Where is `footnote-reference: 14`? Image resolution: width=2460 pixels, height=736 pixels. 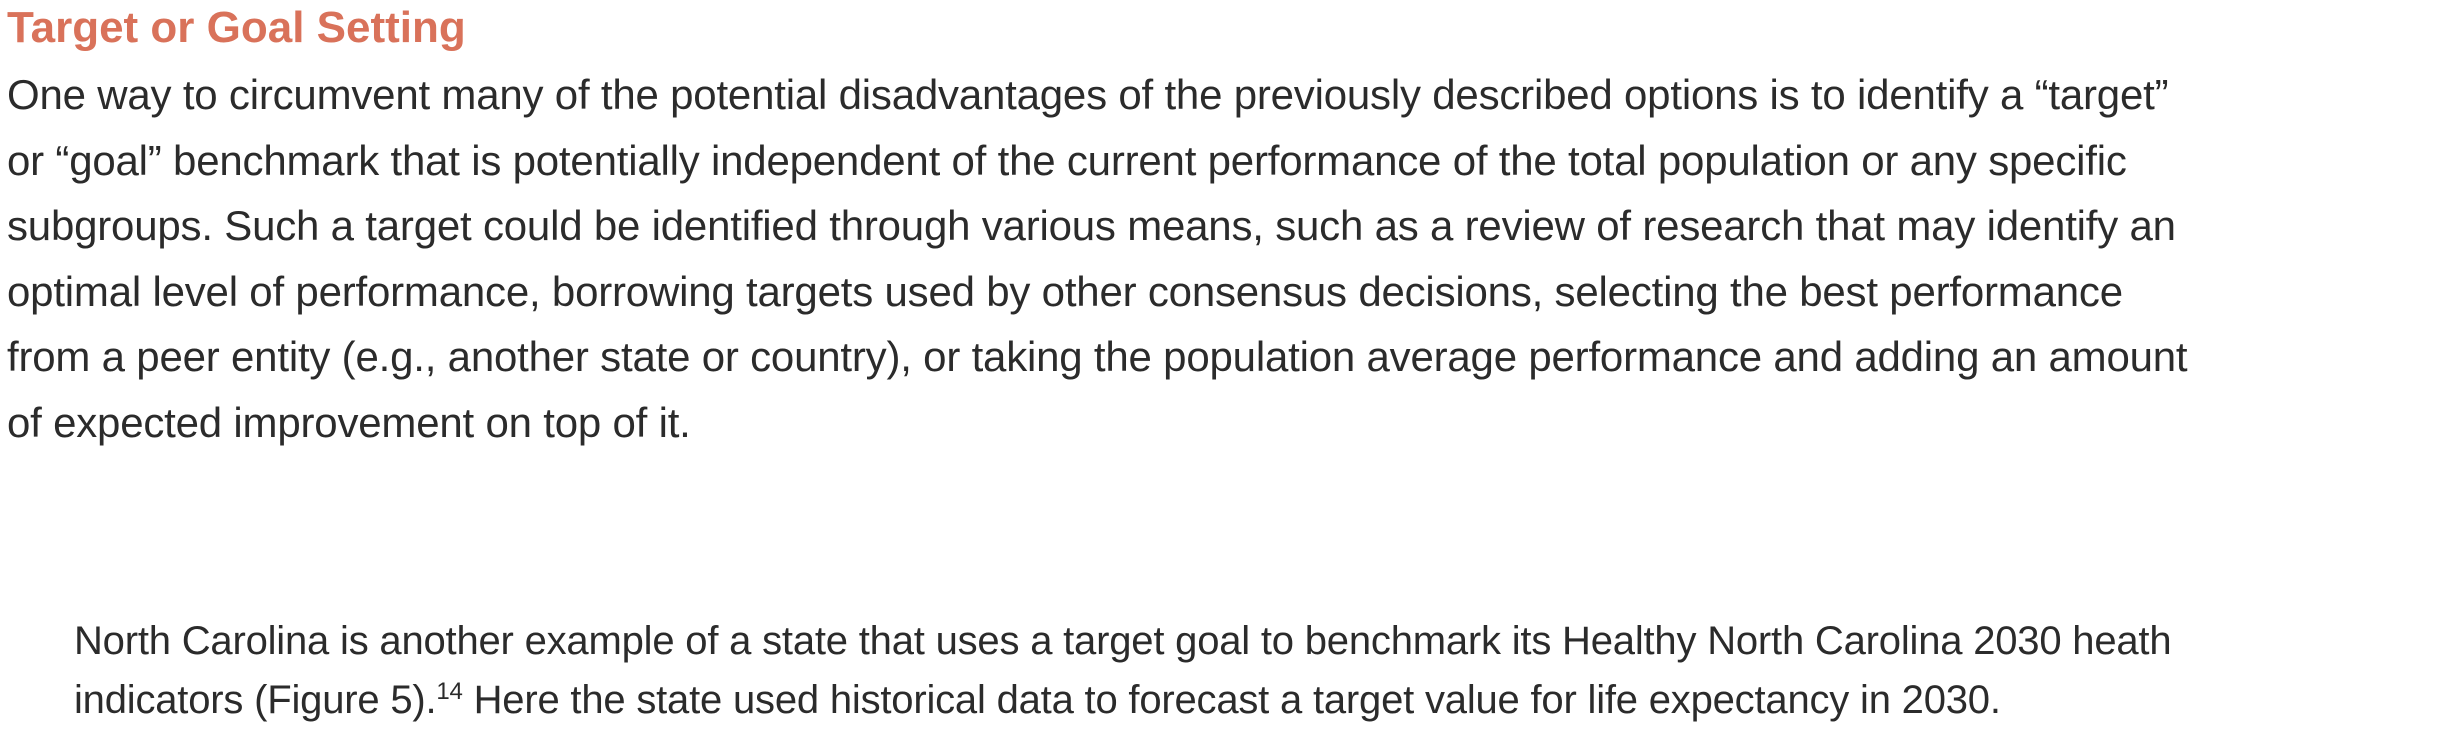 footnote-reference: 14 is located at coordinates (449, 691).